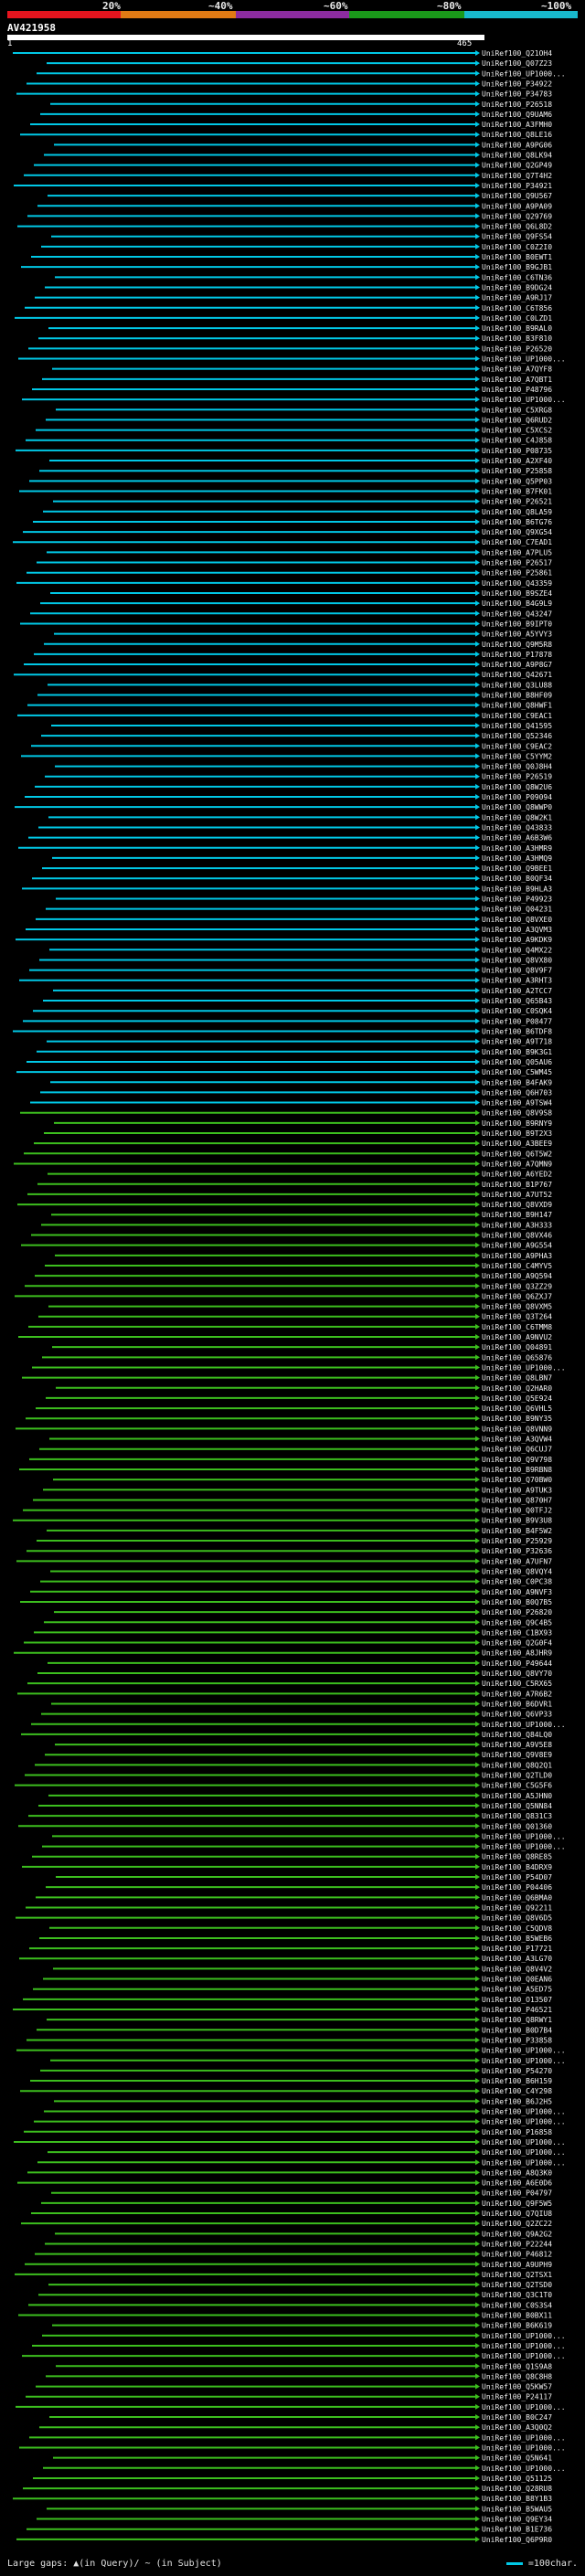 The image size is (585, 2576). I want to click on hit-label: UniRef100_A7QBT1, so click(517, 380).